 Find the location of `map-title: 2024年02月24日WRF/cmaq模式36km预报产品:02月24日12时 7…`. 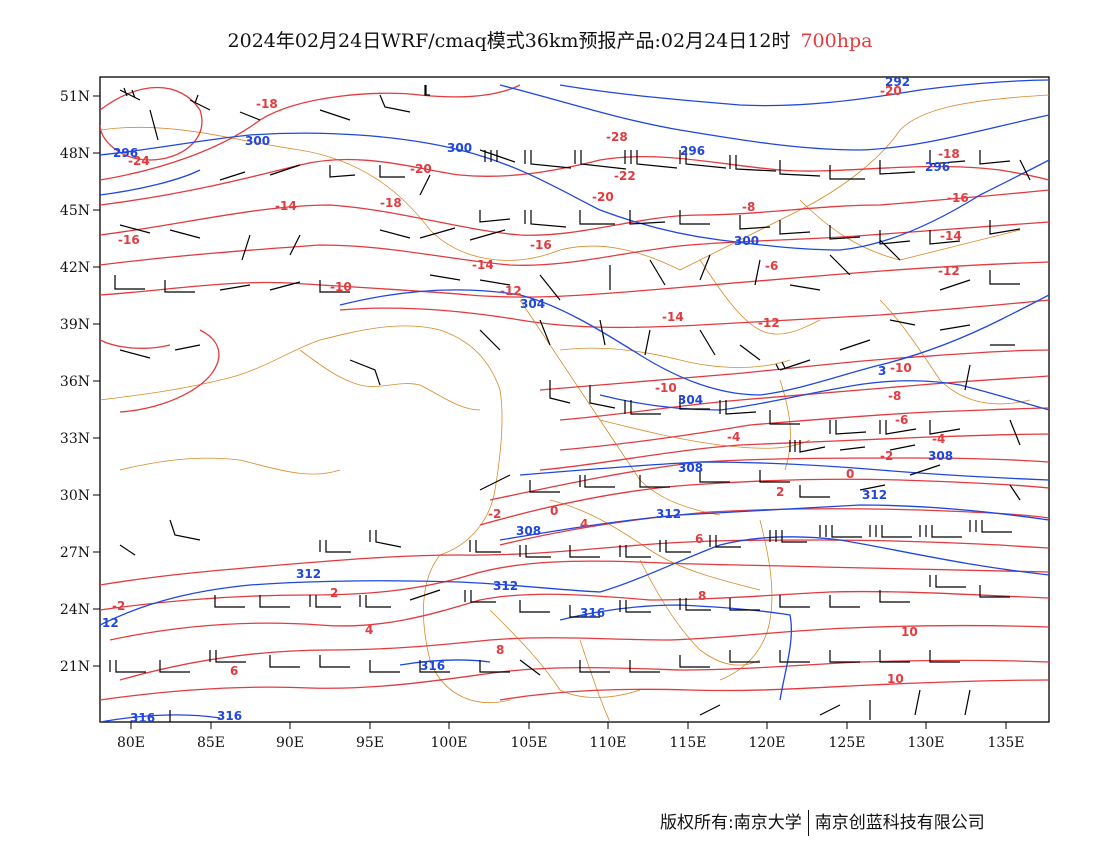

map-title: 2024年02月24日WRF/cmaq模式36km预报产品:02月24日12时 7… is located at coordinates (550, 39).